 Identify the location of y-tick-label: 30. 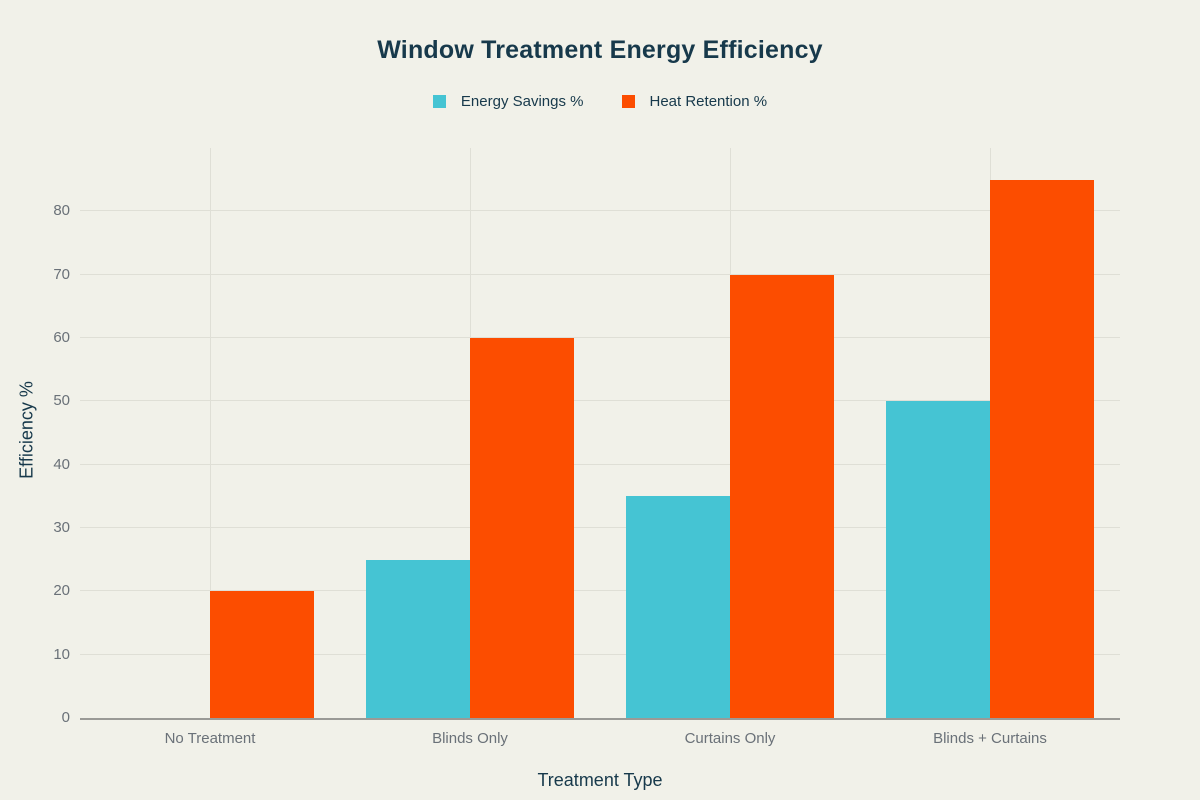
(61, 527).